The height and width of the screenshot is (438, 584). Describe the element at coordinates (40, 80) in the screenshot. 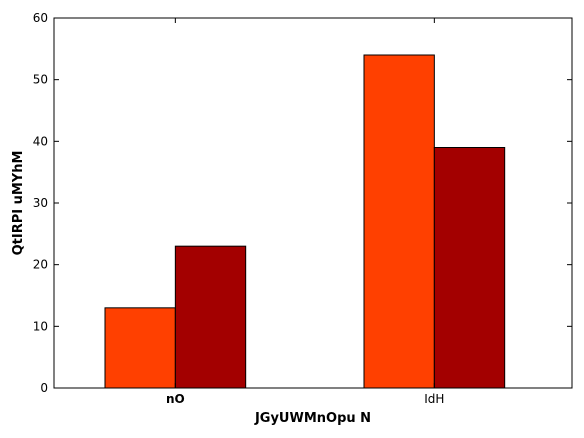

I see `y-tick-label: 50` at that location.